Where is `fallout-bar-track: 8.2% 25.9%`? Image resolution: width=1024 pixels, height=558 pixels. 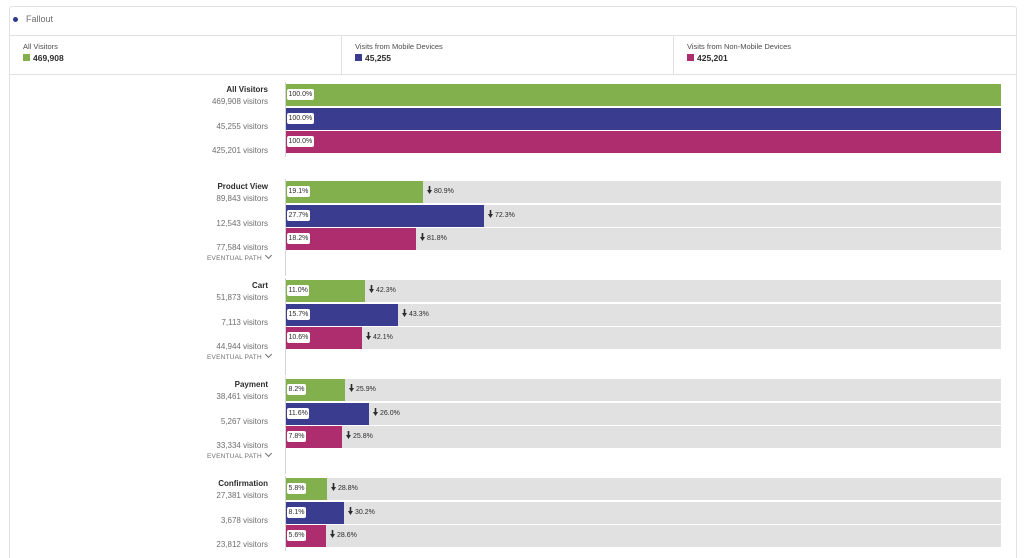 fallout-bar-track: 8.2% 25.9% is located at coordinates (643, 390).